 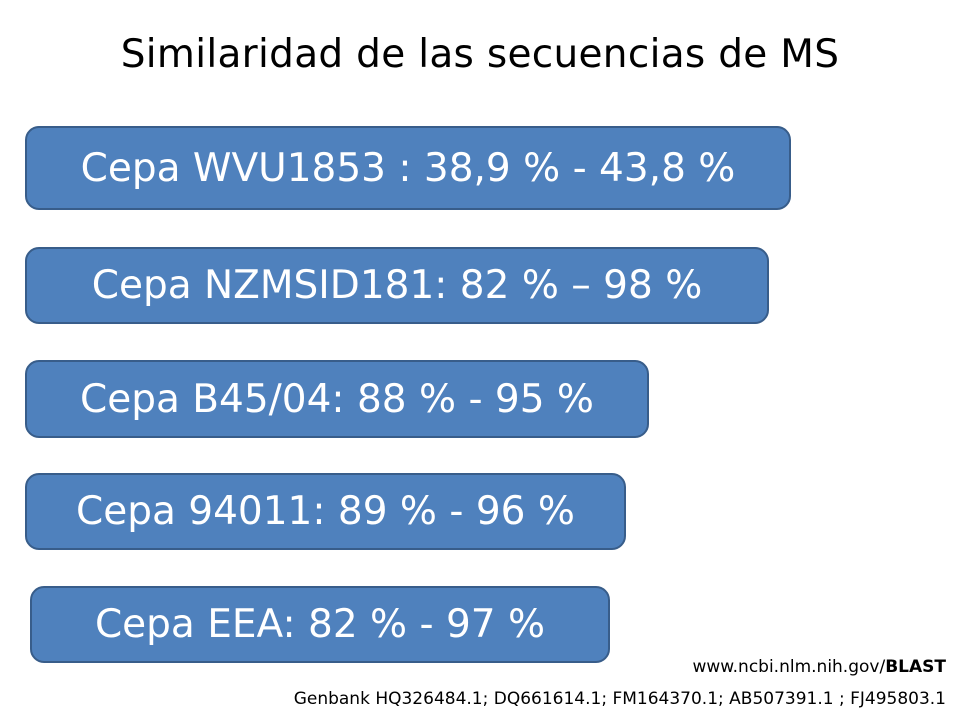 I want to click on strain-bar-label: Cepa B45/04: 88 % - 95 %, so click(x=337, y=399).